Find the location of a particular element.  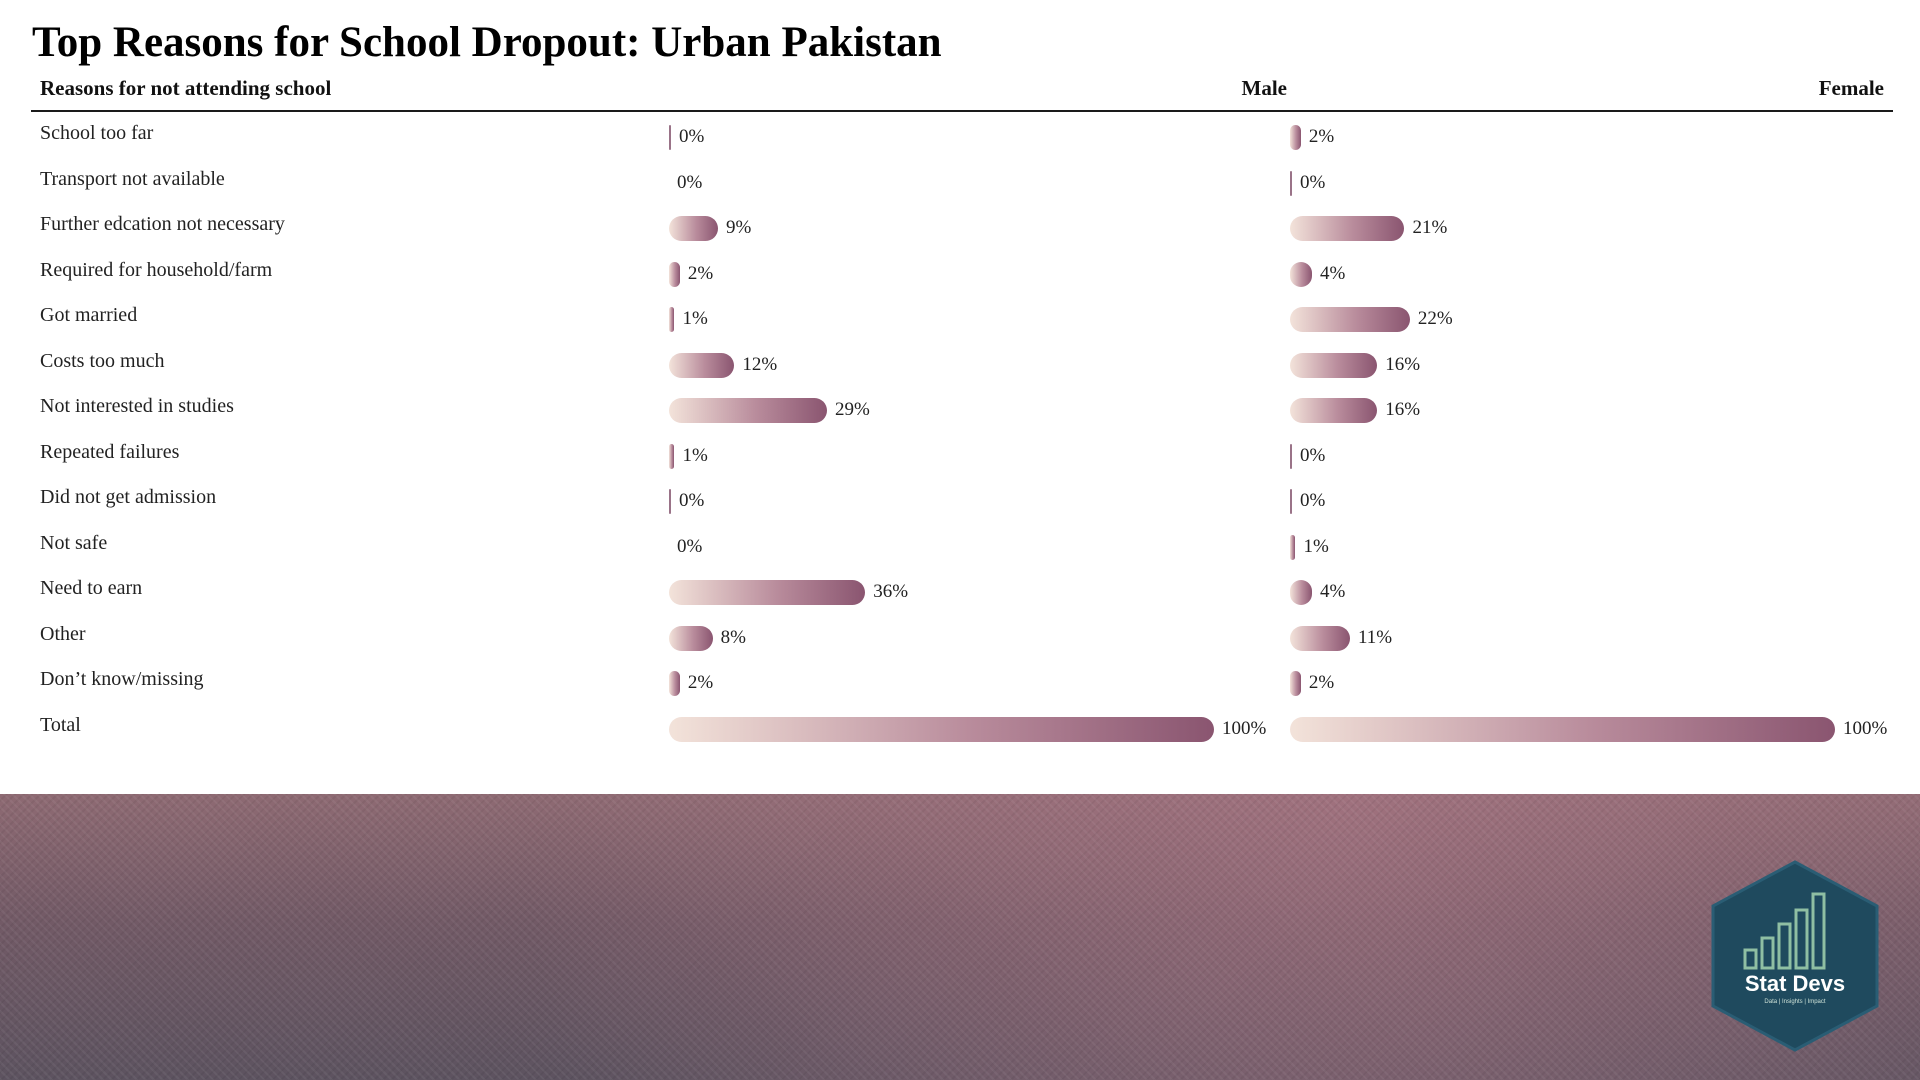

female-cell: 21% is located at coordinates (1580, 228).